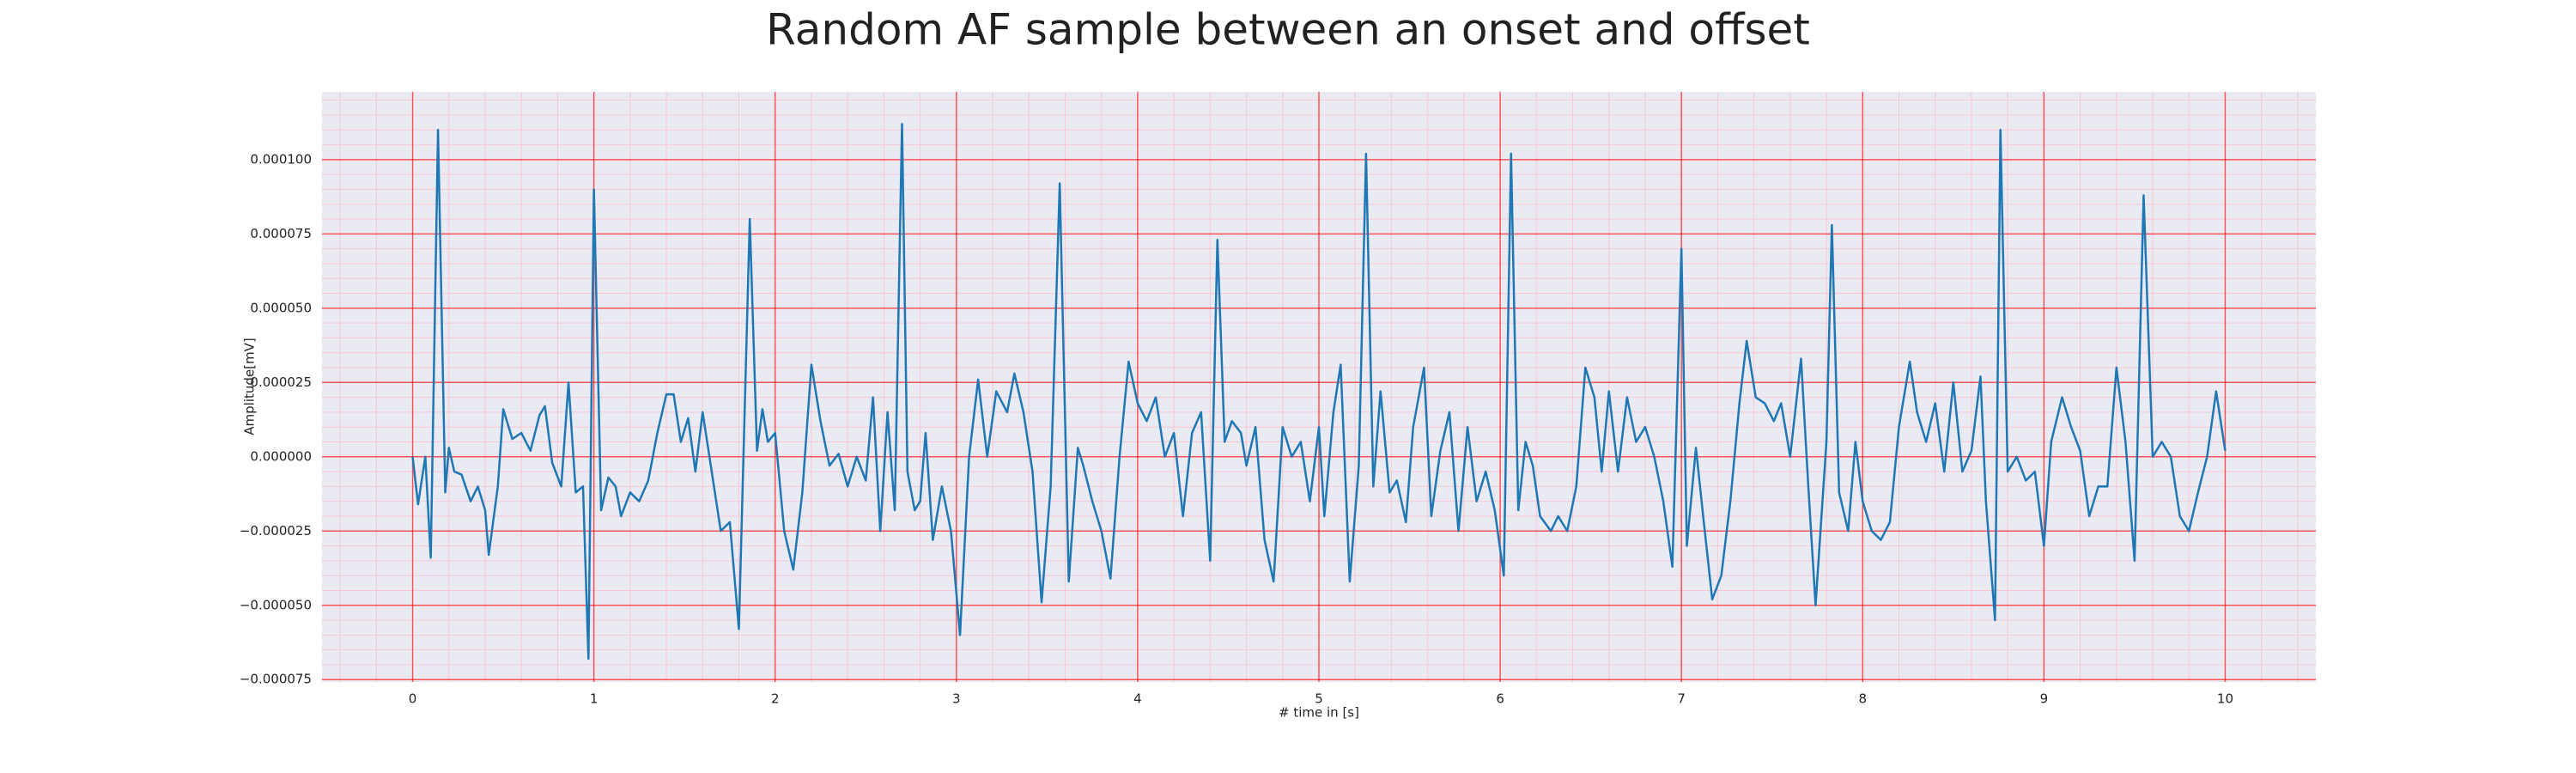 The image size is (2576, 773). I want to click on y-tick-label: 0.000000, so click(281, 456).